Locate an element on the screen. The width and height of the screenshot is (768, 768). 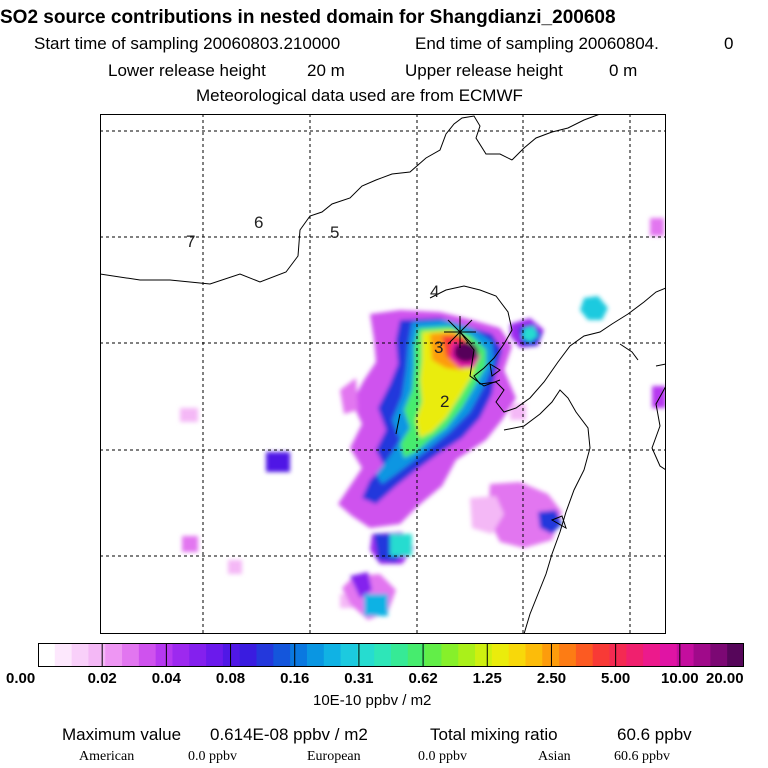
american-label: American is located at coordinates (107, 756).